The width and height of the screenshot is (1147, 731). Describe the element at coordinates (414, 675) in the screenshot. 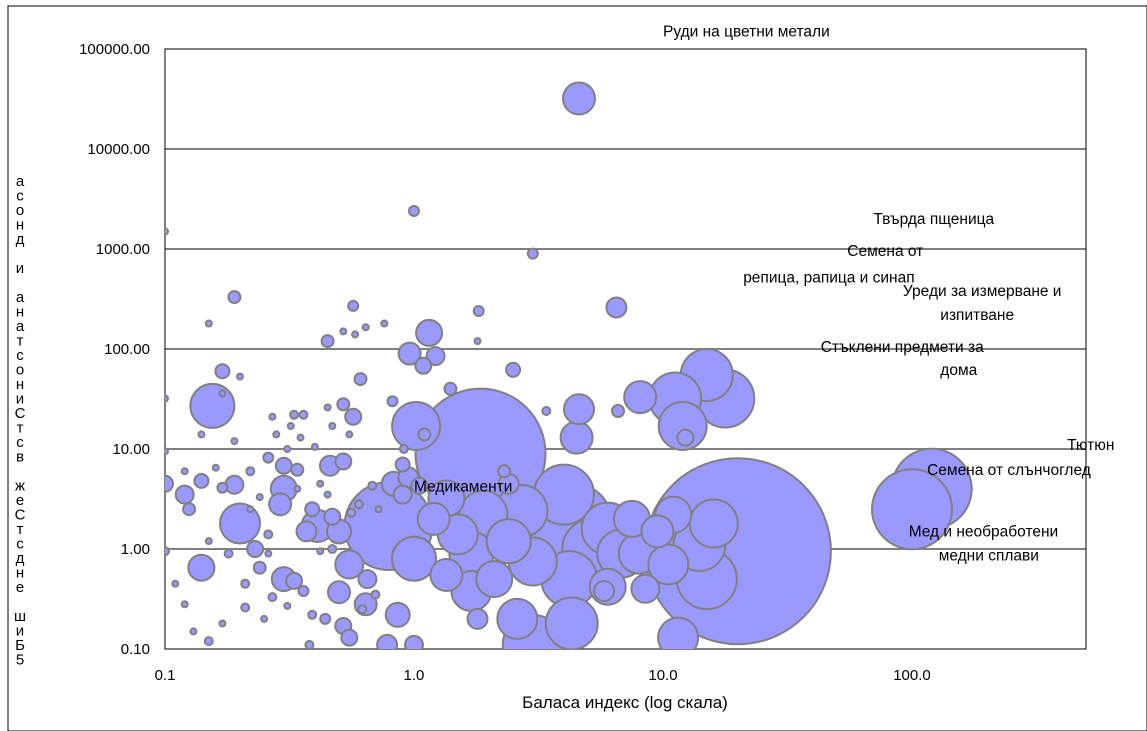

I see `x-tick-label: 1.0` at that location.